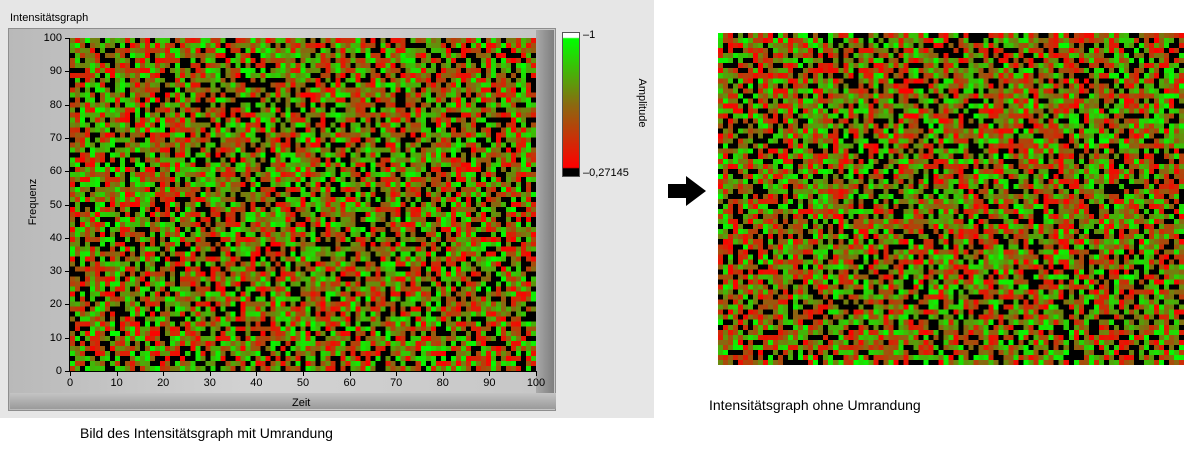 This screenshot has width=1200, height=472. I want to click on y-tick-label: 0, so click(58, 371).